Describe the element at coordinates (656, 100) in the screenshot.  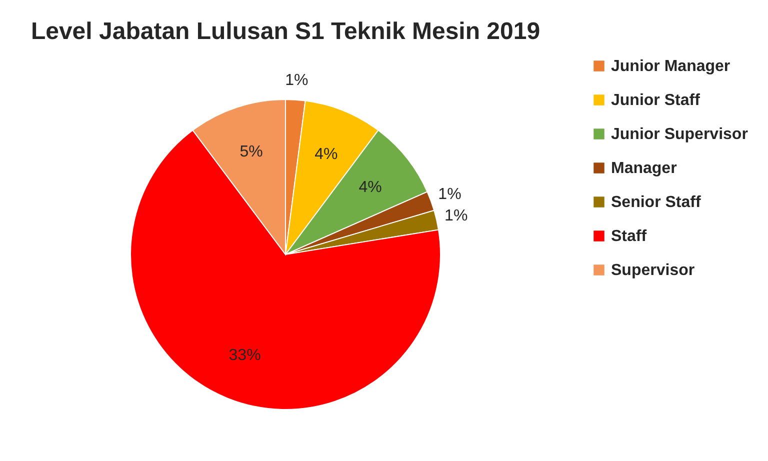
I see `legend-label: Junior Staff` at that location.